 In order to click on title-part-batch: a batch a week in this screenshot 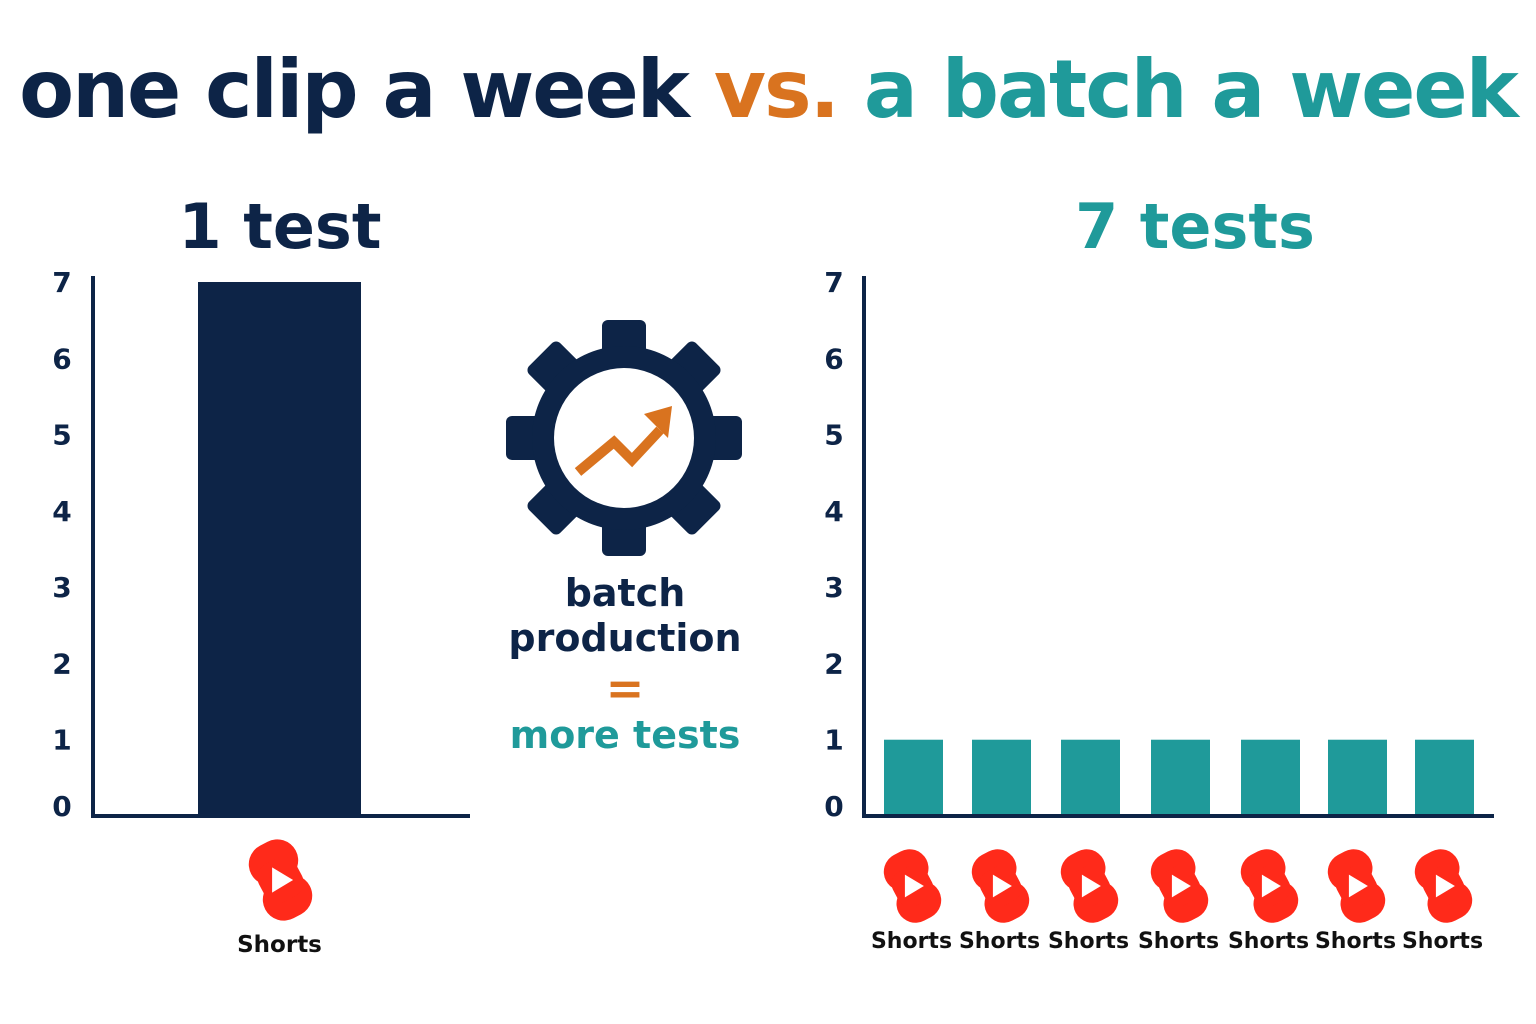, I will do `click(1191, 89)`.